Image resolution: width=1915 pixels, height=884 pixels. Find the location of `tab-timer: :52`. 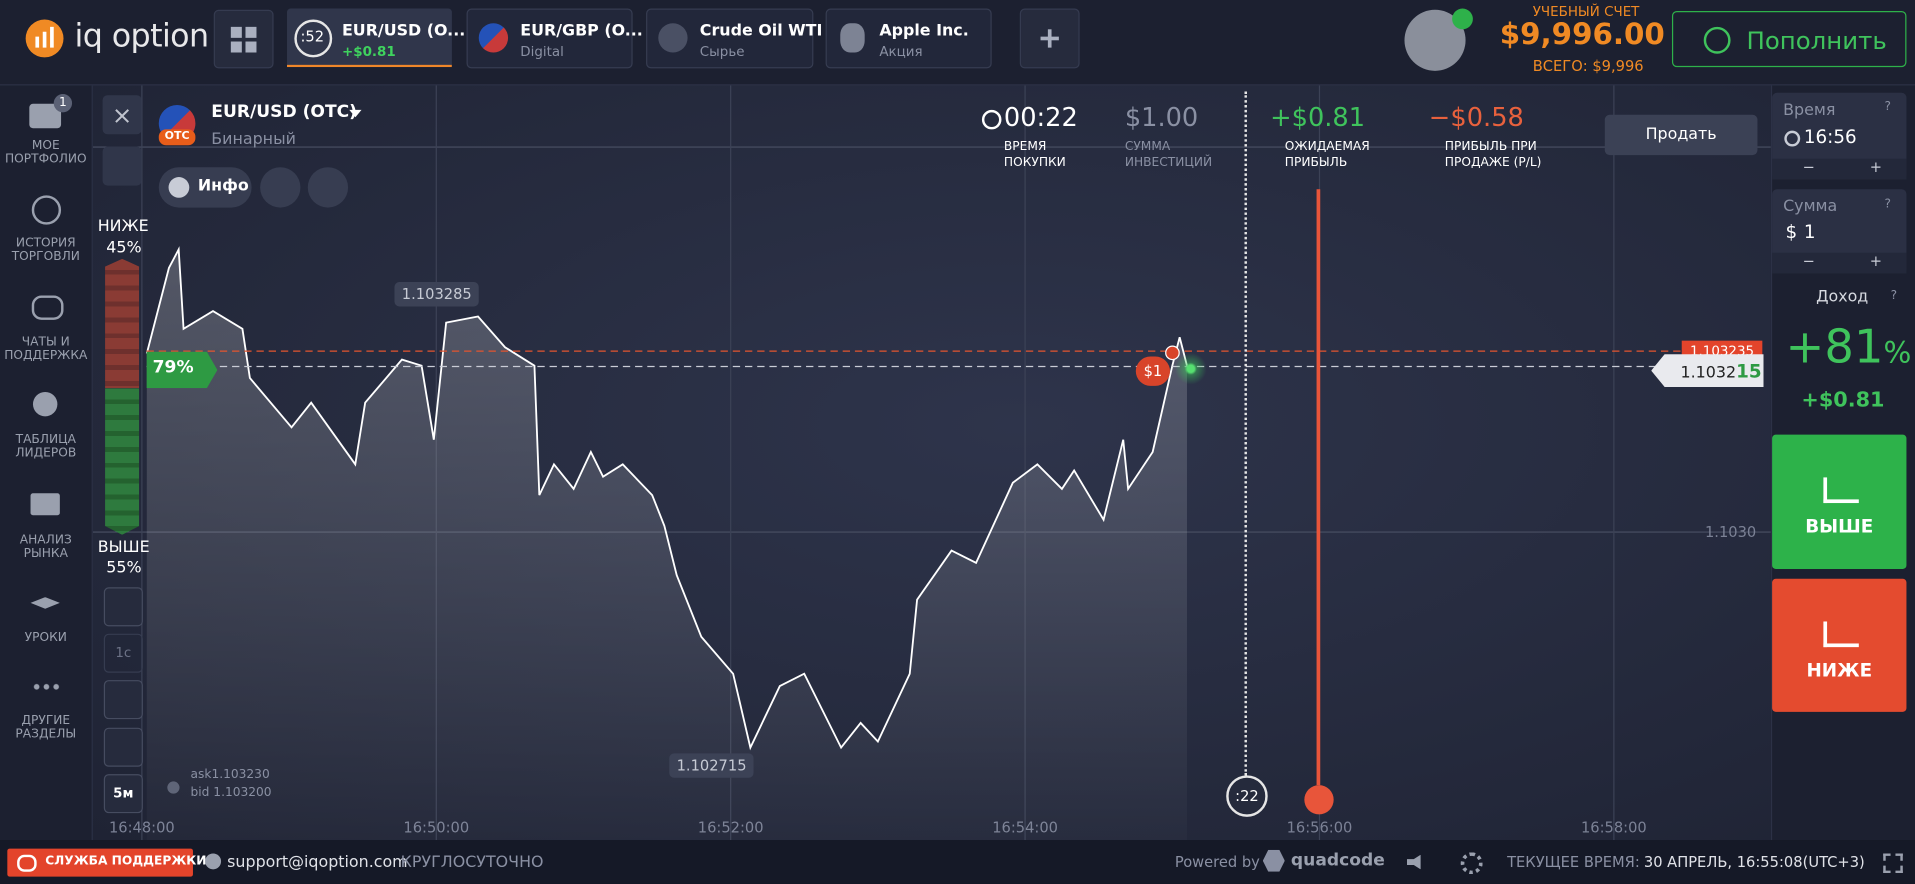

tab-timer: :52 is located at coordinates (312, 37).